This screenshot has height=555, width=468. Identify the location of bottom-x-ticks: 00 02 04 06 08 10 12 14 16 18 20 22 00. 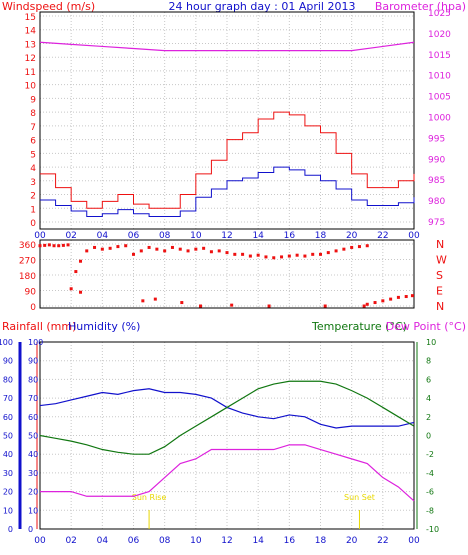
(227, 541).